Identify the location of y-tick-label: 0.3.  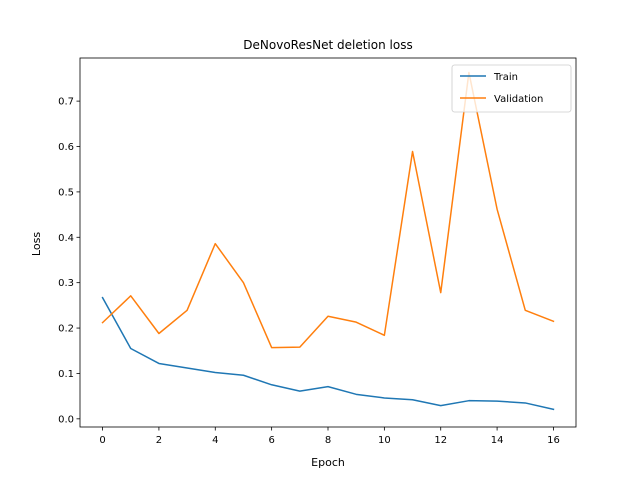
(66, 283).